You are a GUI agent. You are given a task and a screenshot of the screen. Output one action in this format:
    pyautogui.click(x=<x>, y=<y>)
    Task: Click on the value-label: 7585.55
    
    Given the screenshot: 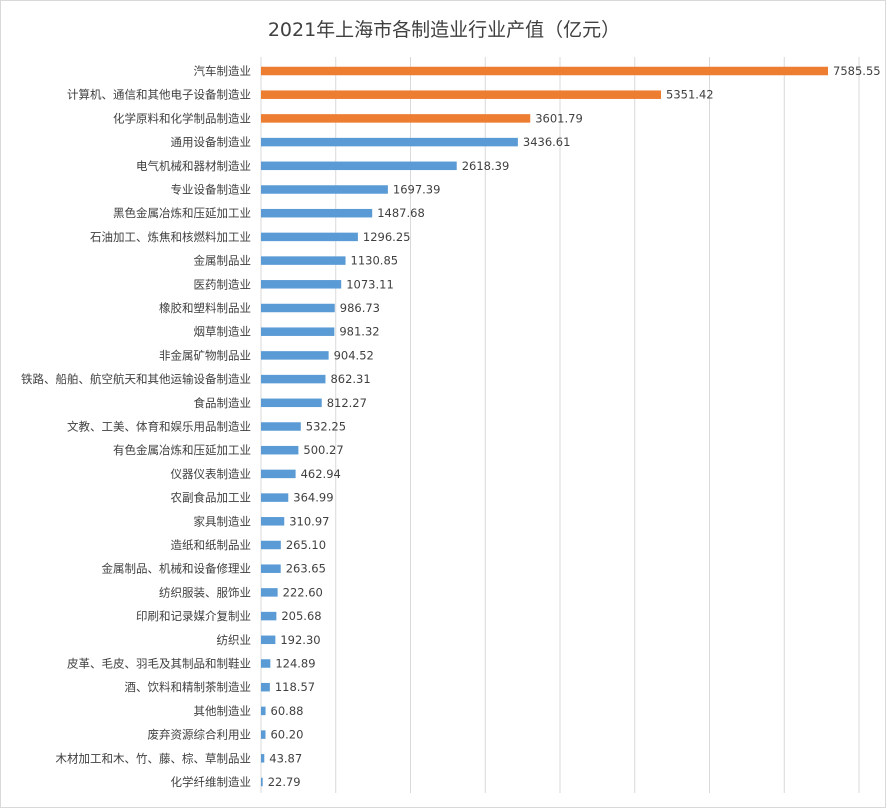 What is the action you would take?
    pyautogui.click(x=857, y=71)
    